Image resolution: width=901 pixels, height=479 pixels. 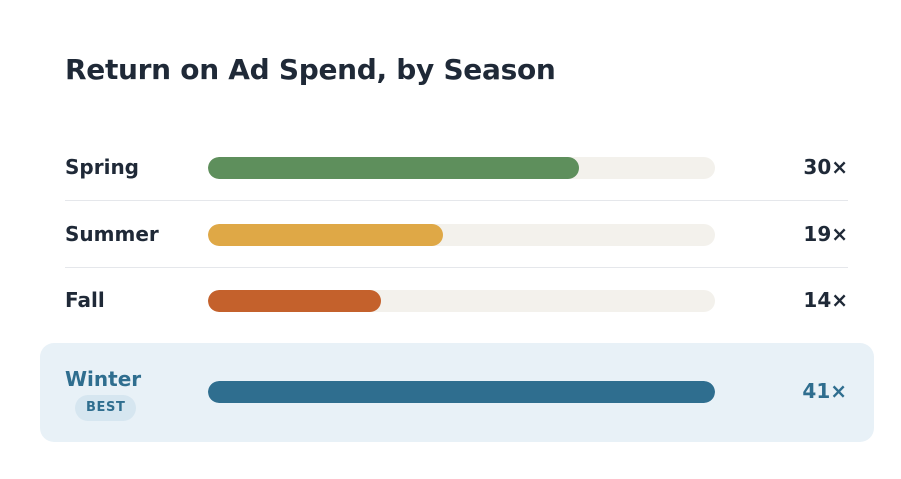 I want to click on bar-row-spring: Spring 30×, so click(x=456, y=168).